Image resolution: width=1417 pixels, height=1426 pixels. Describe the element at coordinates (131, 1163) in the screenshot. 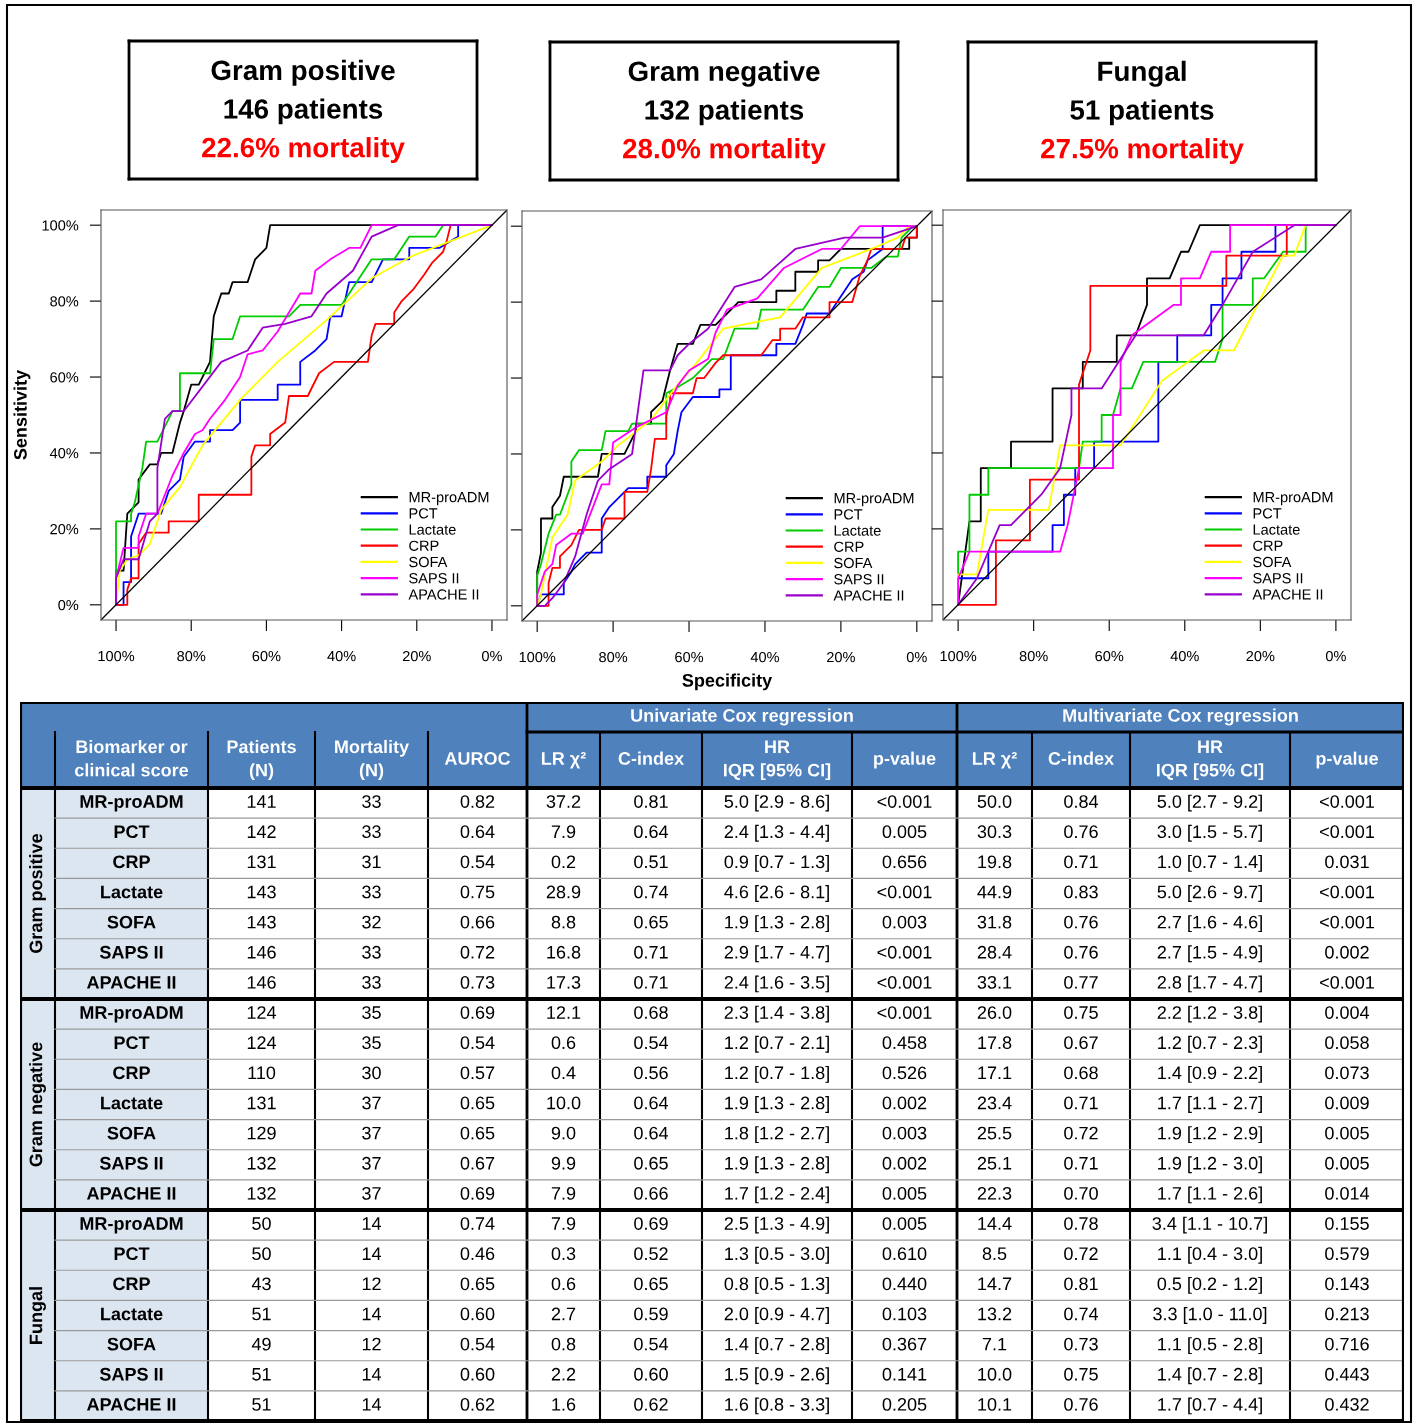

I see `category-label: SAPS II` at that location.